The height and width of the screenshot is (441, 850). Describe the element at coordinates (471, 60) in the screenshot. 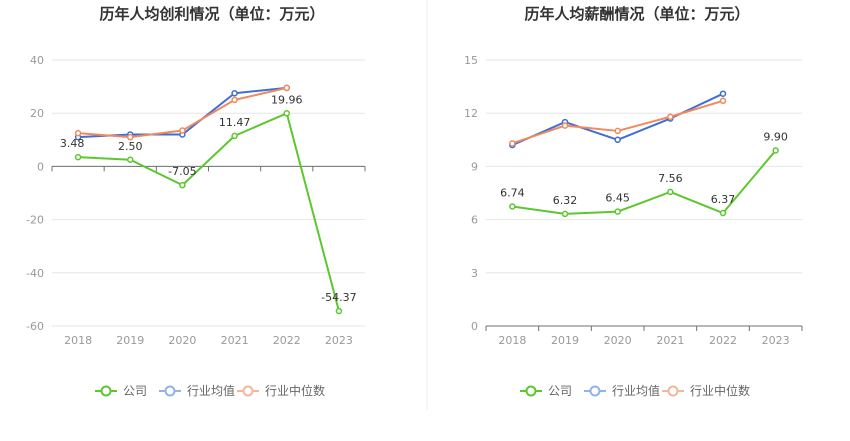

I see `y-tick-label: 15` at that location.